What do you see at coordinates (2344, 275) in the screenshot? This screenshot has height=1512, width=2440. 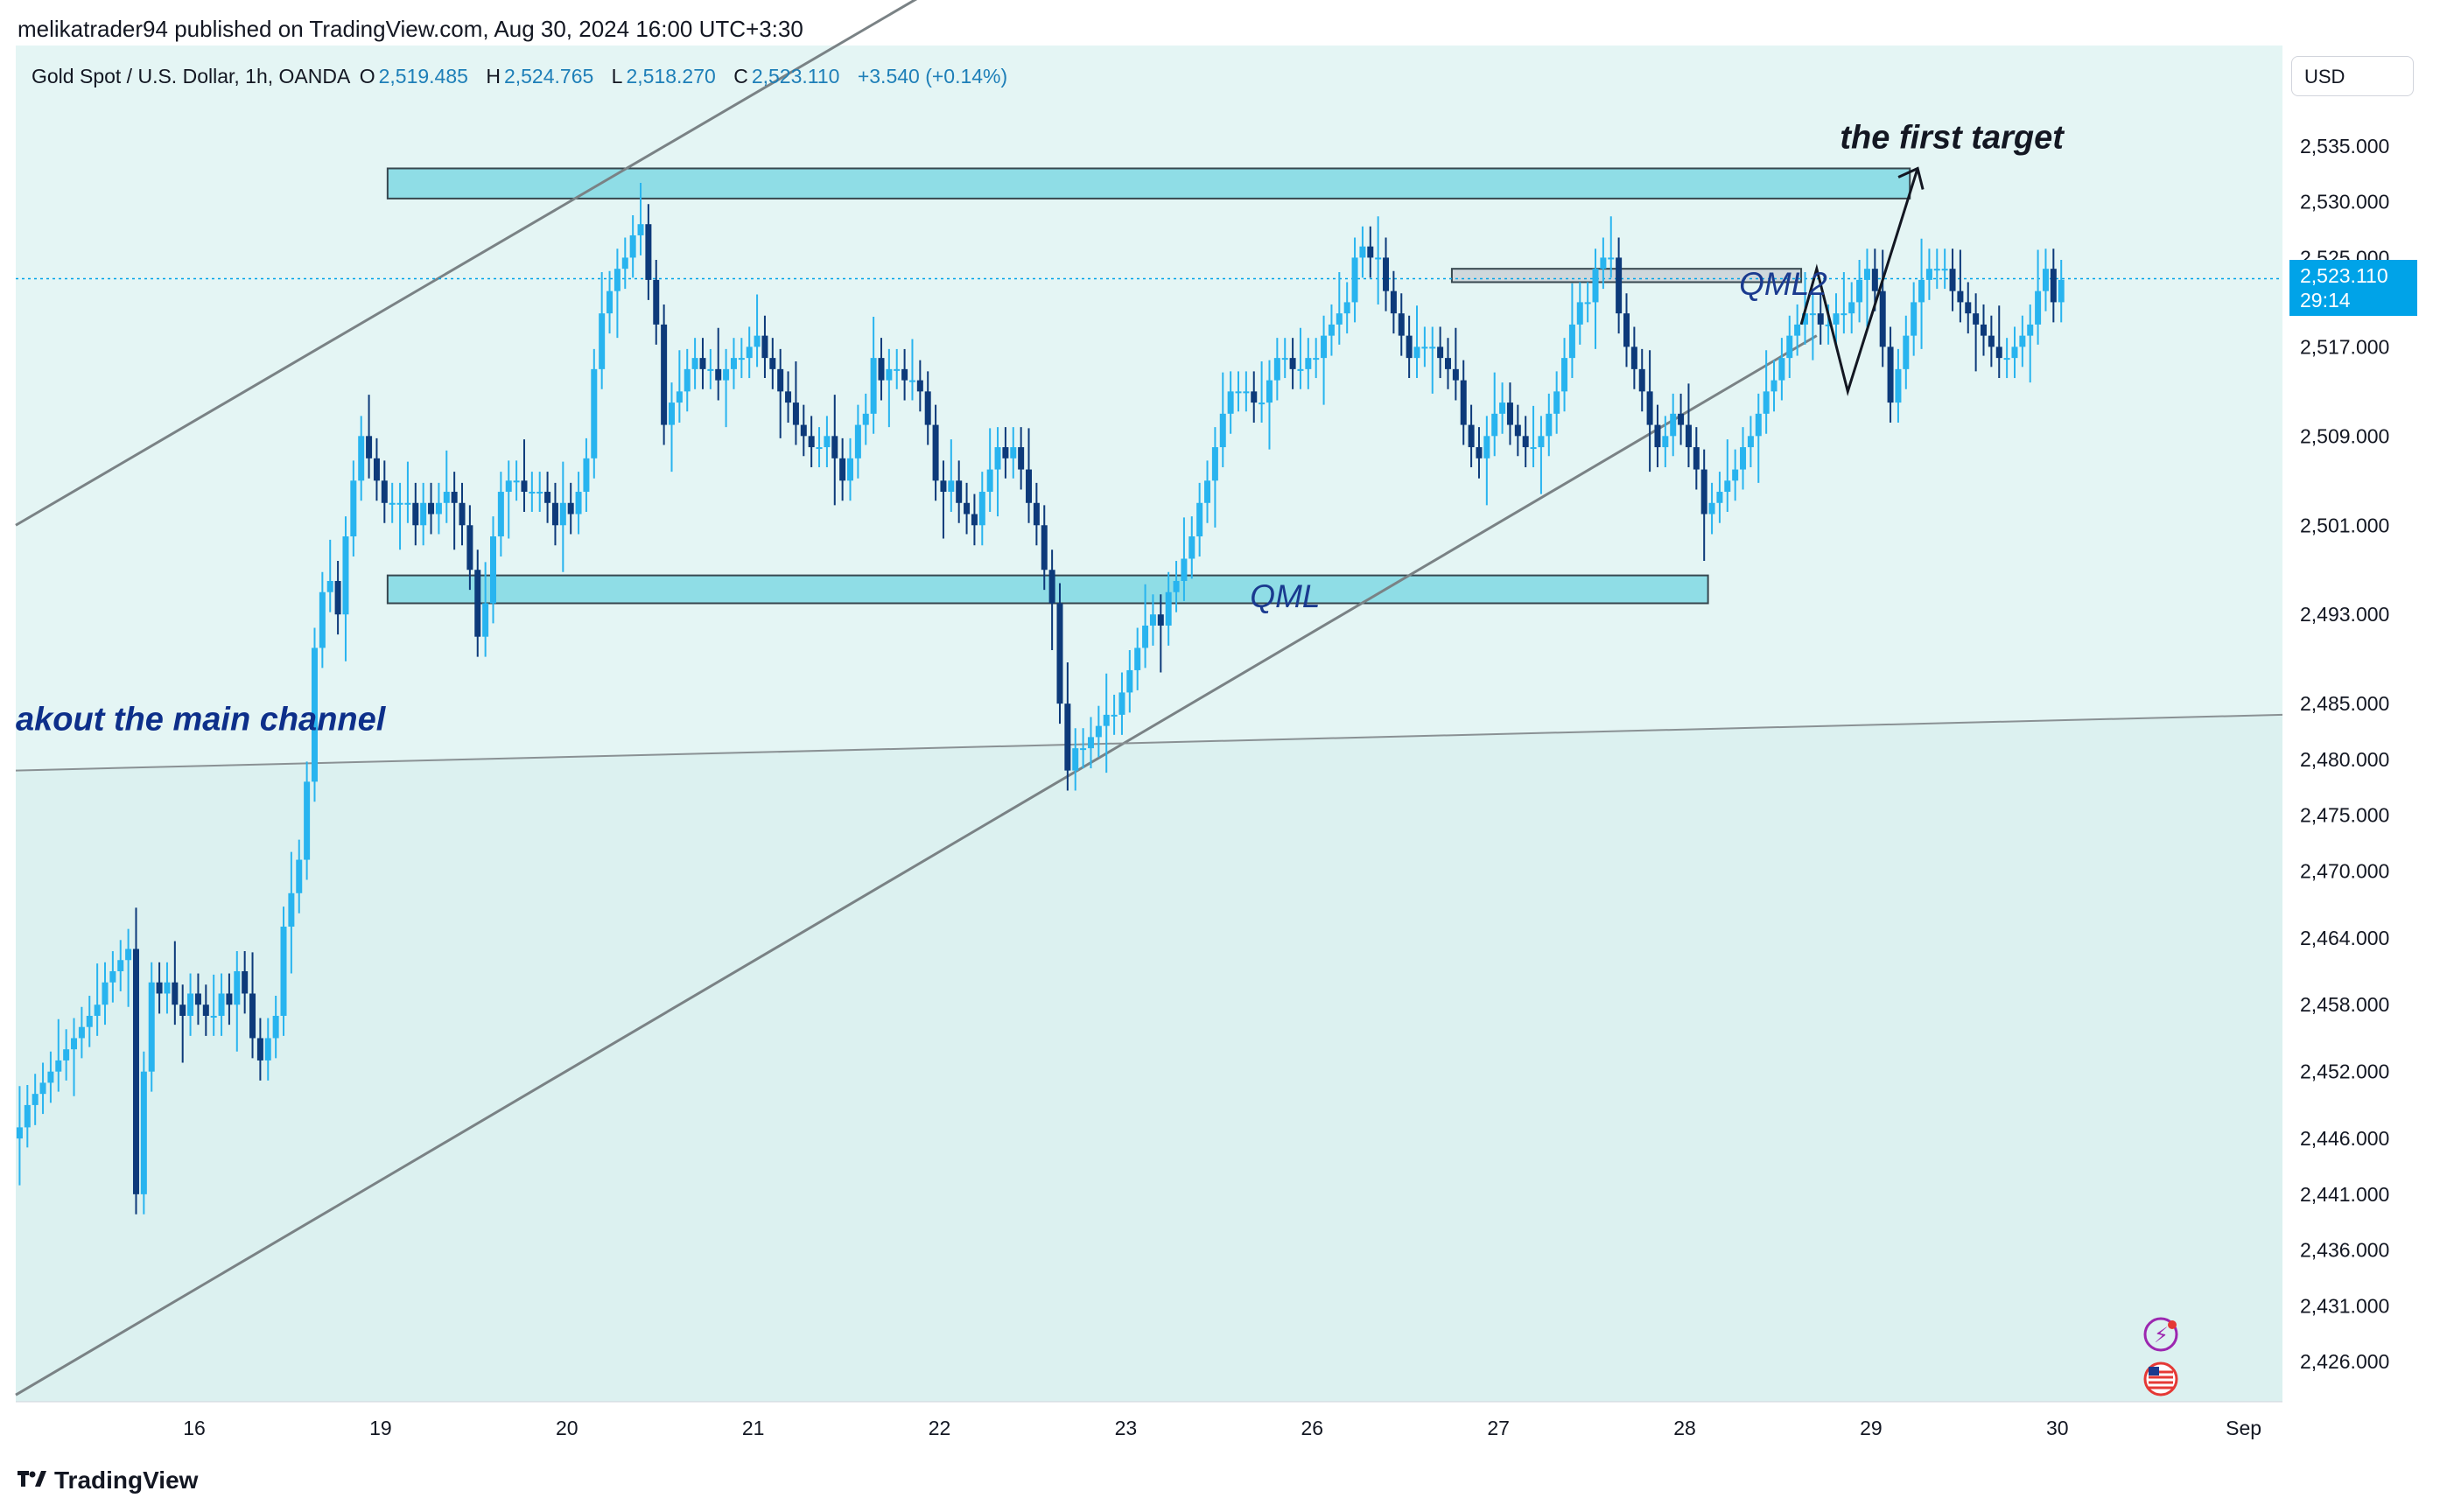 I see `last-price-value: 2,523.110` at bounding box center [2344, 275].